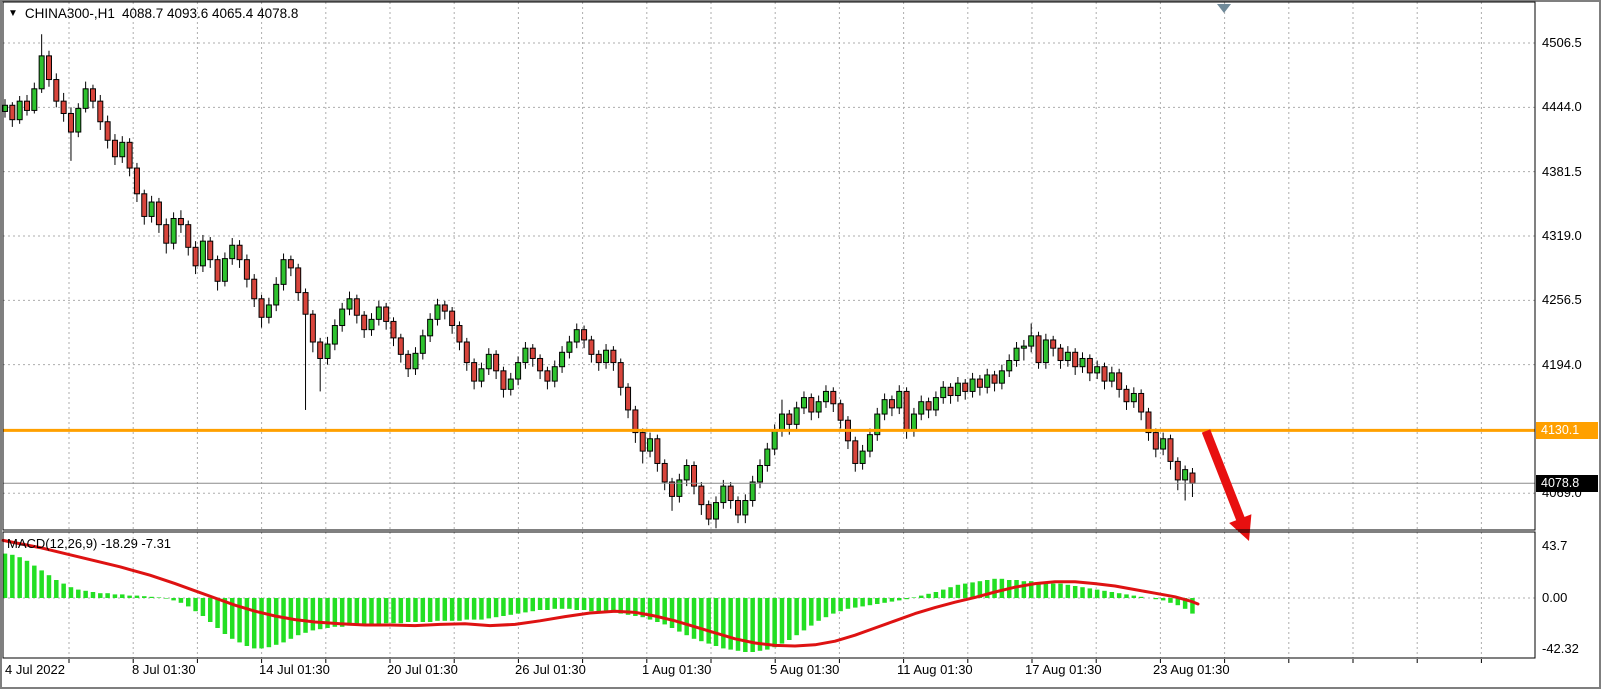 The image size is (1601, 689). What do you see at coordinates (13, 13) in the screenshot?
I see `symbol-dropdown-icon: ▼` at bounding box center [13, 13].